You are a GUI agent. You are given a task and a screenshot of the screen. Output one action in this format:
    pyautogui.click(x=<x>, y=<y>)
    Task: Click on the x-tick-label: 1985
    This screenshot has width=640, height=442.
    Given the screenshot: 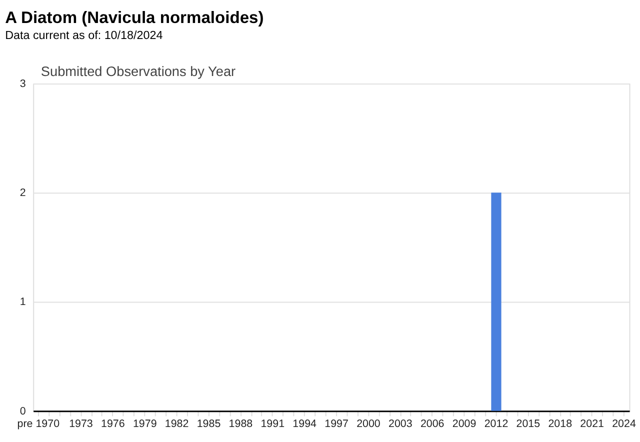 What is the action you would take?
    pyautogui.click(x=208, y=424)
    